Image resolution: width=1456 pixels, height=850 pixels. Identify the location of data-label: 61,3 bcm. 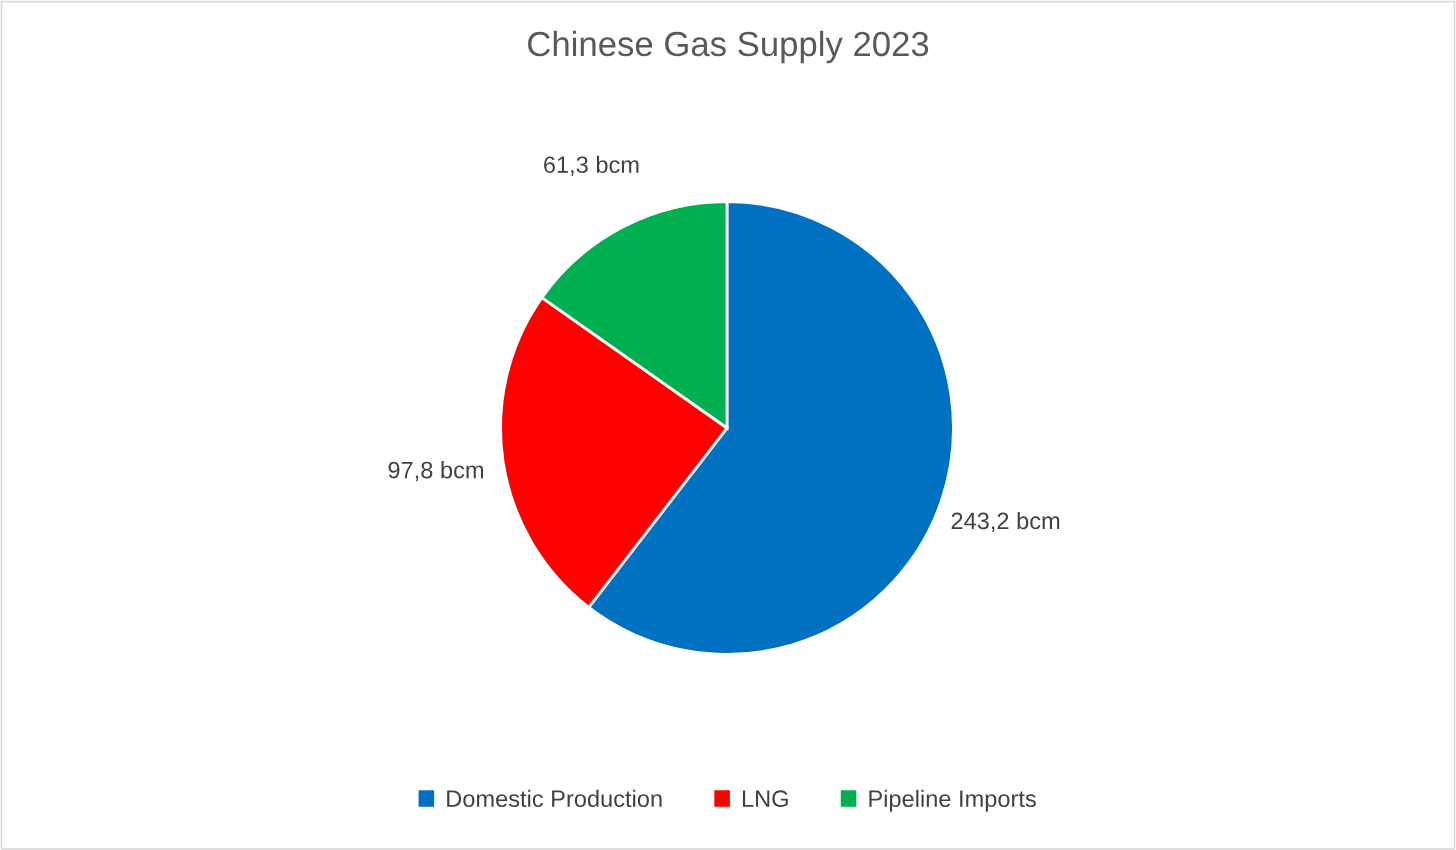
(591, 165).